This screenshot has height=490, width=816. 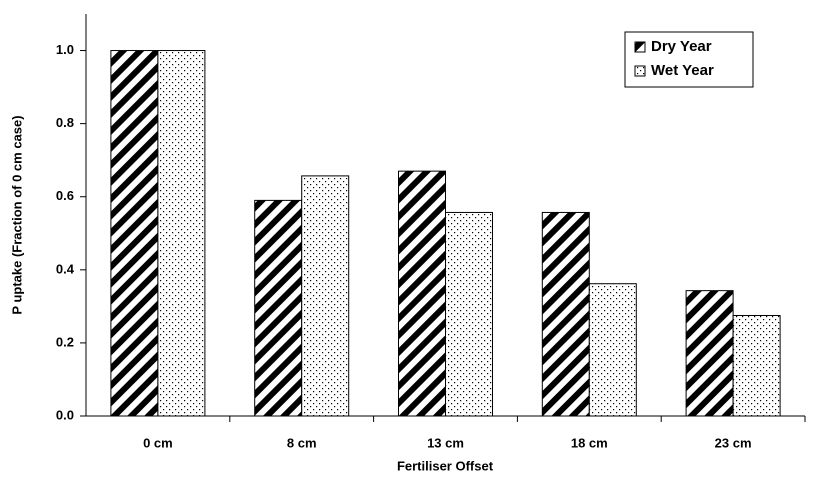 What do you see at coordinates (681, 46) in the screenshot?
I see `legend-label: Dry Year` at bounding box center [681, 46].